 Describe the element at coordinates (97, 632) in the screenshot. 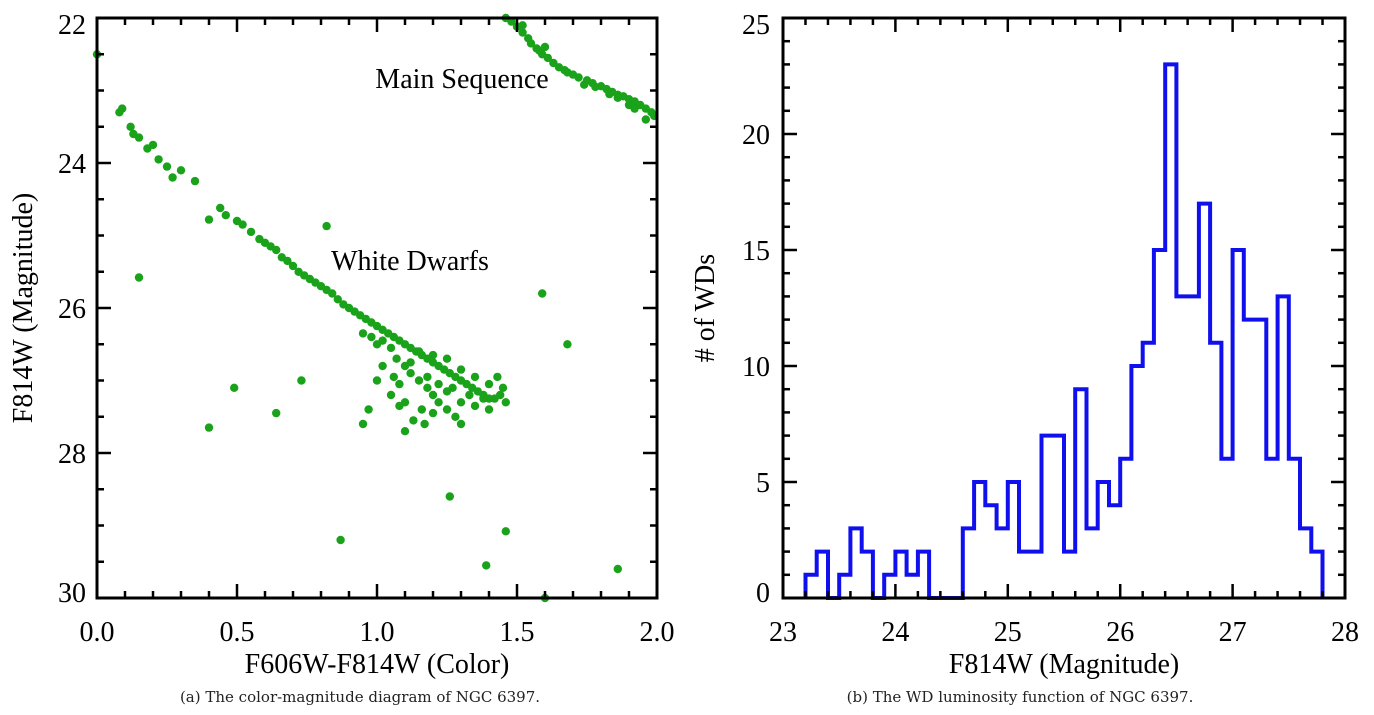

I see `x-tick-label: 0.0` at that location.